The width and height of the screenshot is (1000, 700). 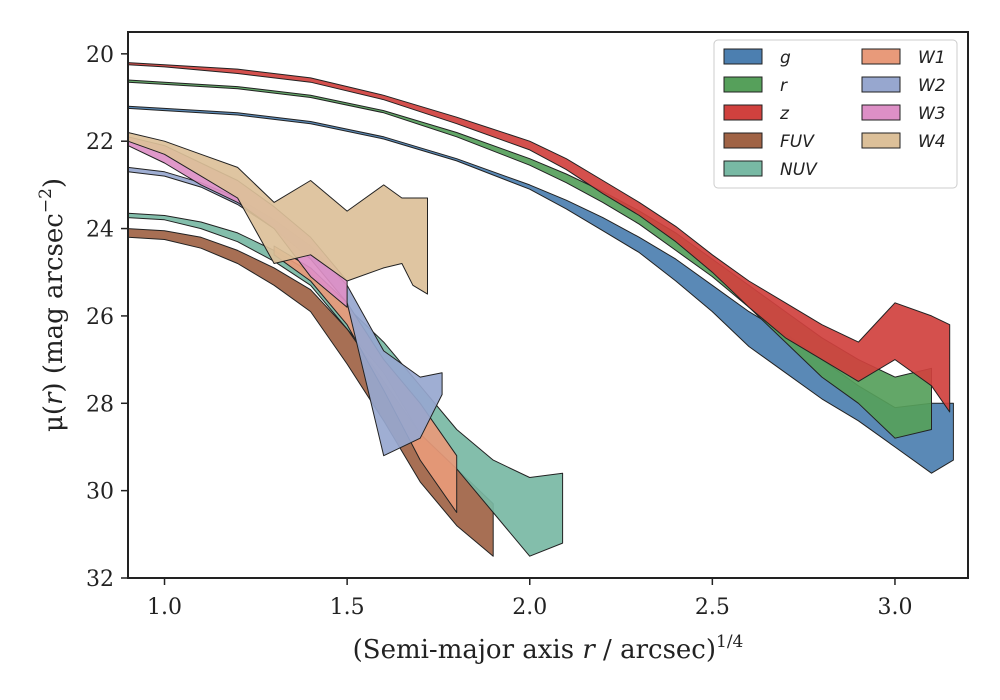 I want to click on x-tick-label: 2.0, so click(x=529, y=607).